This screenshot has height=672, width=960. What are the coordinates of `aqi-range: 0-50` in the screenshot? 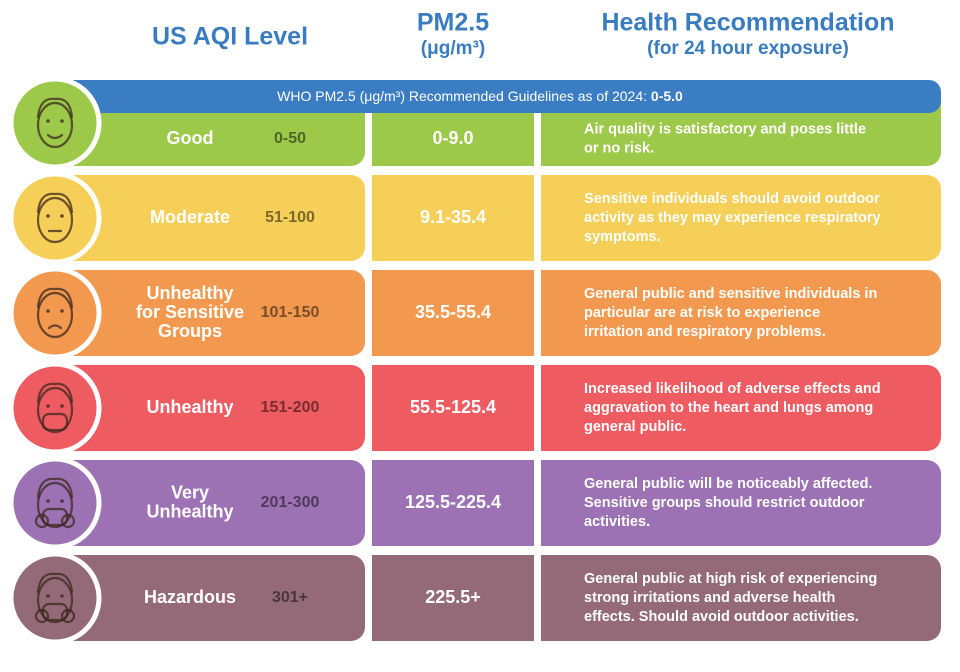 It's located at (290, 138).